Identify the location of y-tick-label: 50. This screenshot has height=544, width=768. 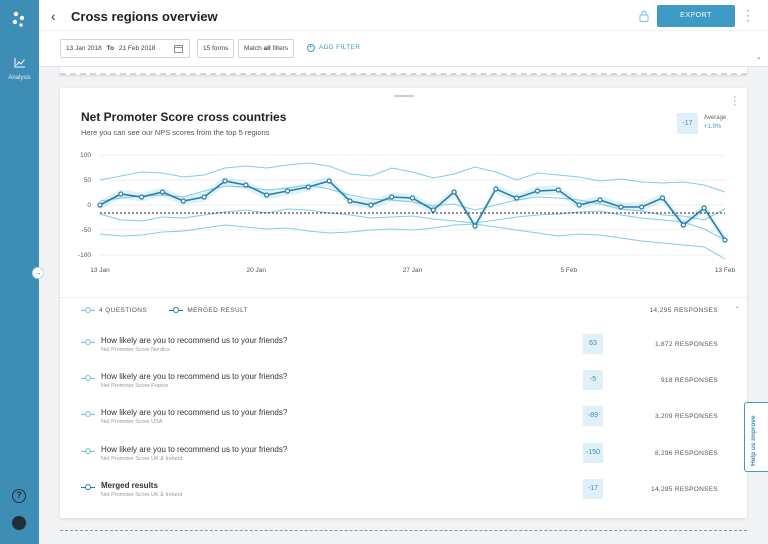
(88, 180).